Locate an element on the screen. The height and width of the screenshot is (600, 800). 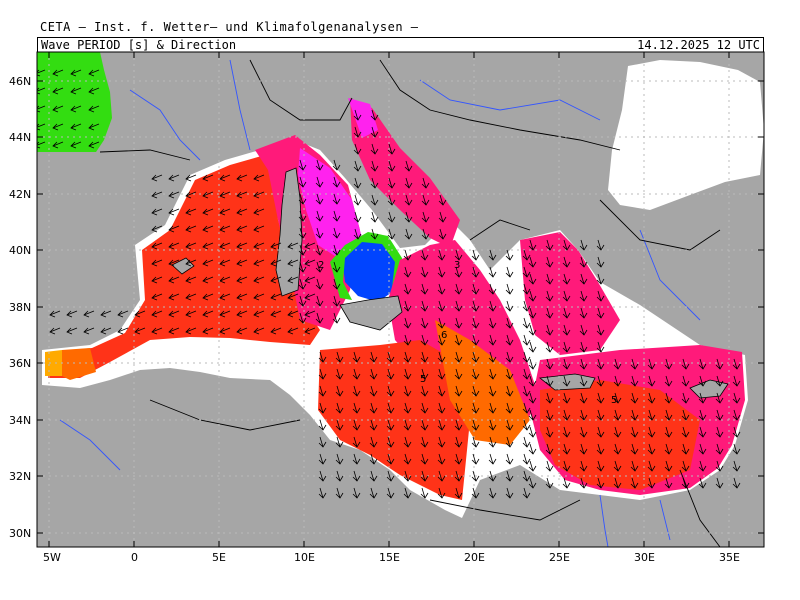
aegean-wave-field is located at coordinates (570, 293).